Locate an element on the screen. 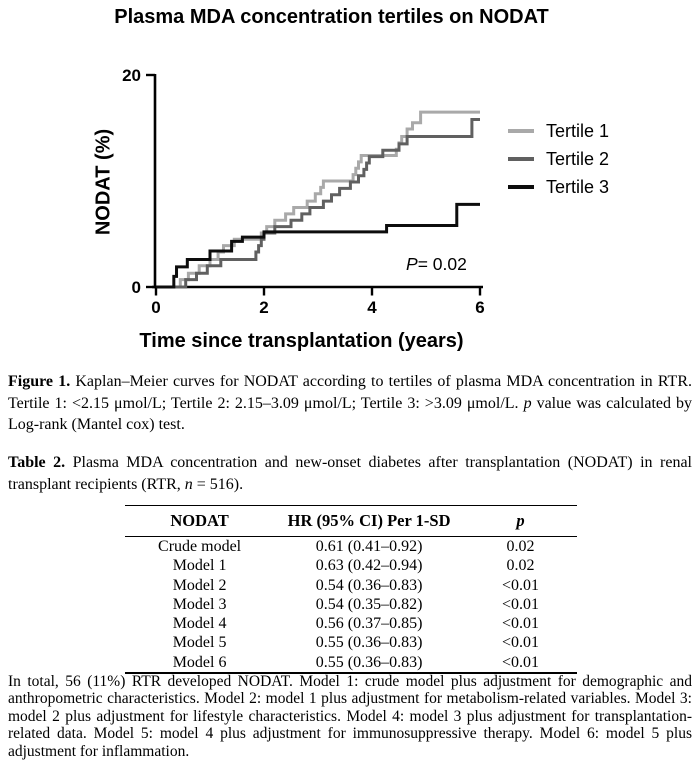 This screenshot has height=760, width=700. table-cell: 0.54 (0.36–0.83) is located at coordinates (369, 585).